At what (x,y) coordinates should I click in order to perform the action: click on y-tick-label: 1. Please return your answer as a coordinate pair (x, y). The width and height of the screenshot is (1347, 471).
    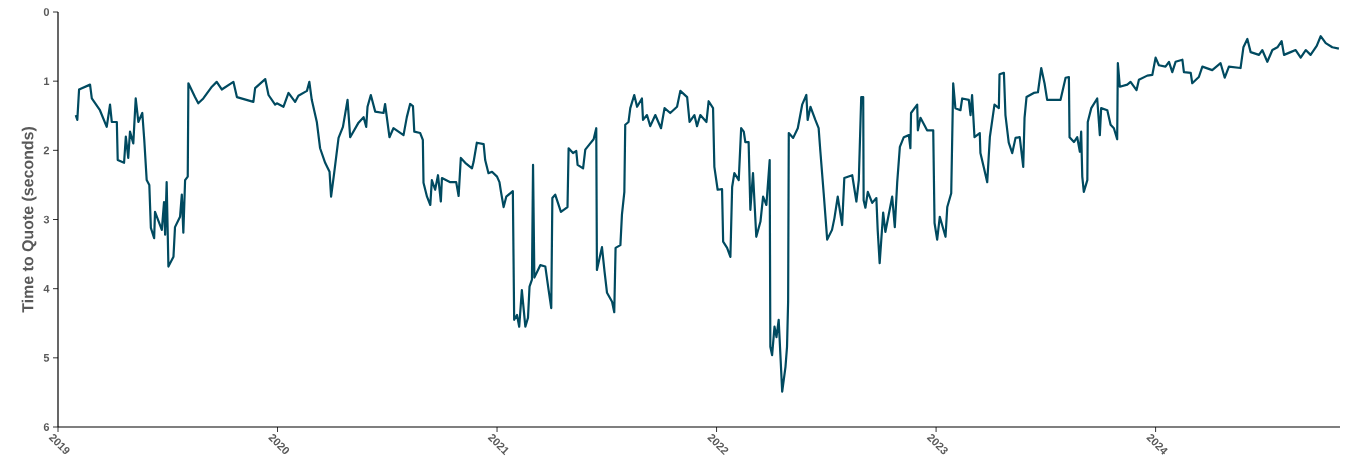
    Looking at the image, I should click on (47, 81).